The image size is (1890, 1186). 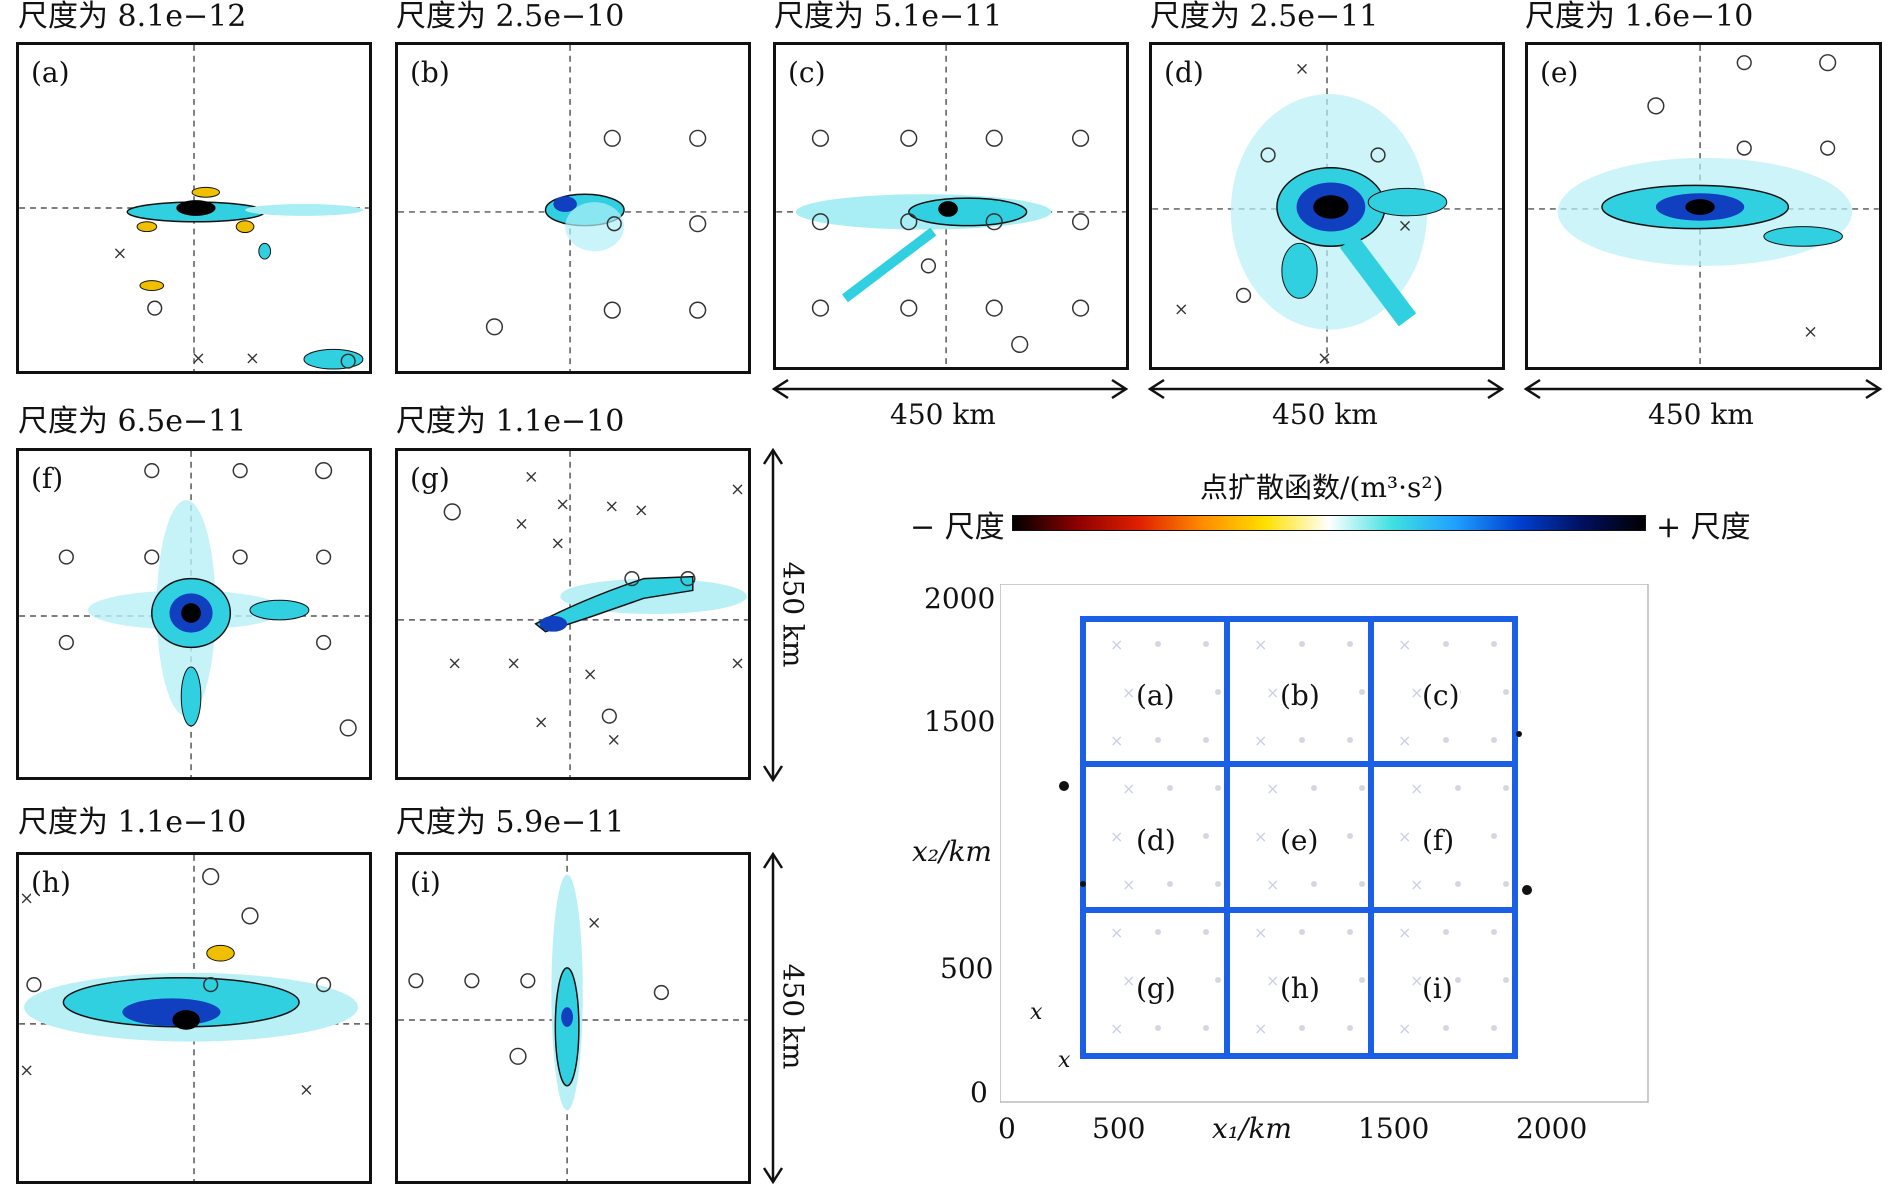 I want to click on x-tick-2000: 2000, so click(x=1552, y=1128).